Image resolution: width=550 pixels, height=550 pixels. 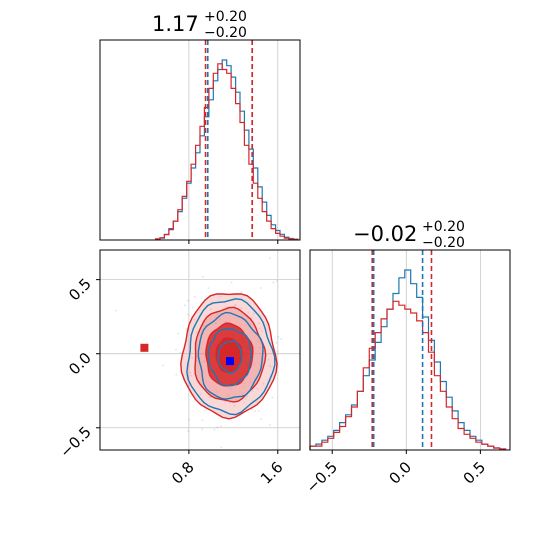 I want to click on title-1-value: 1.17, so click(x=175, y=24).